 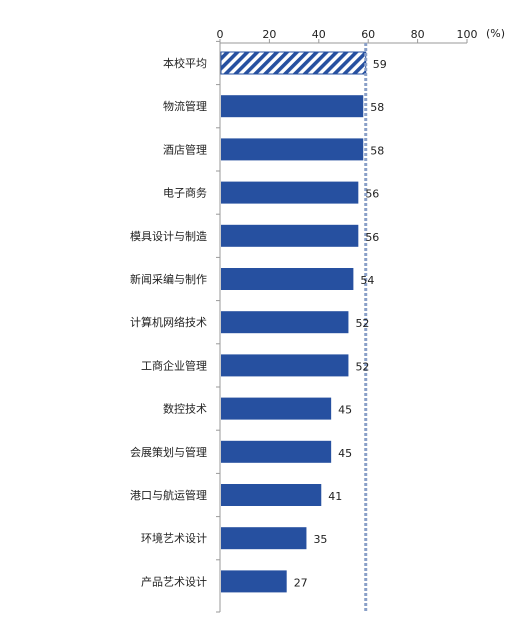 What do you see at coordinates (320, 539) in the screenshot?
I see `data-label: 35` at bounding box center [320, 539].